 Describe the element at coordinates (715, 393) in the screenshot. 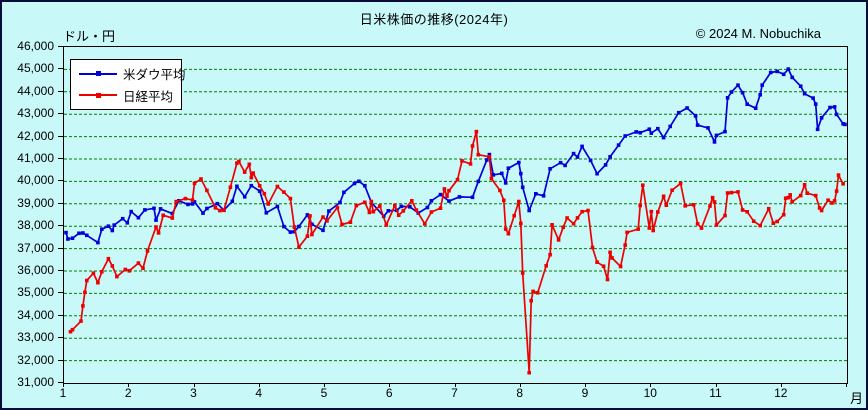

I see `x-axis-label: 11` at that location.